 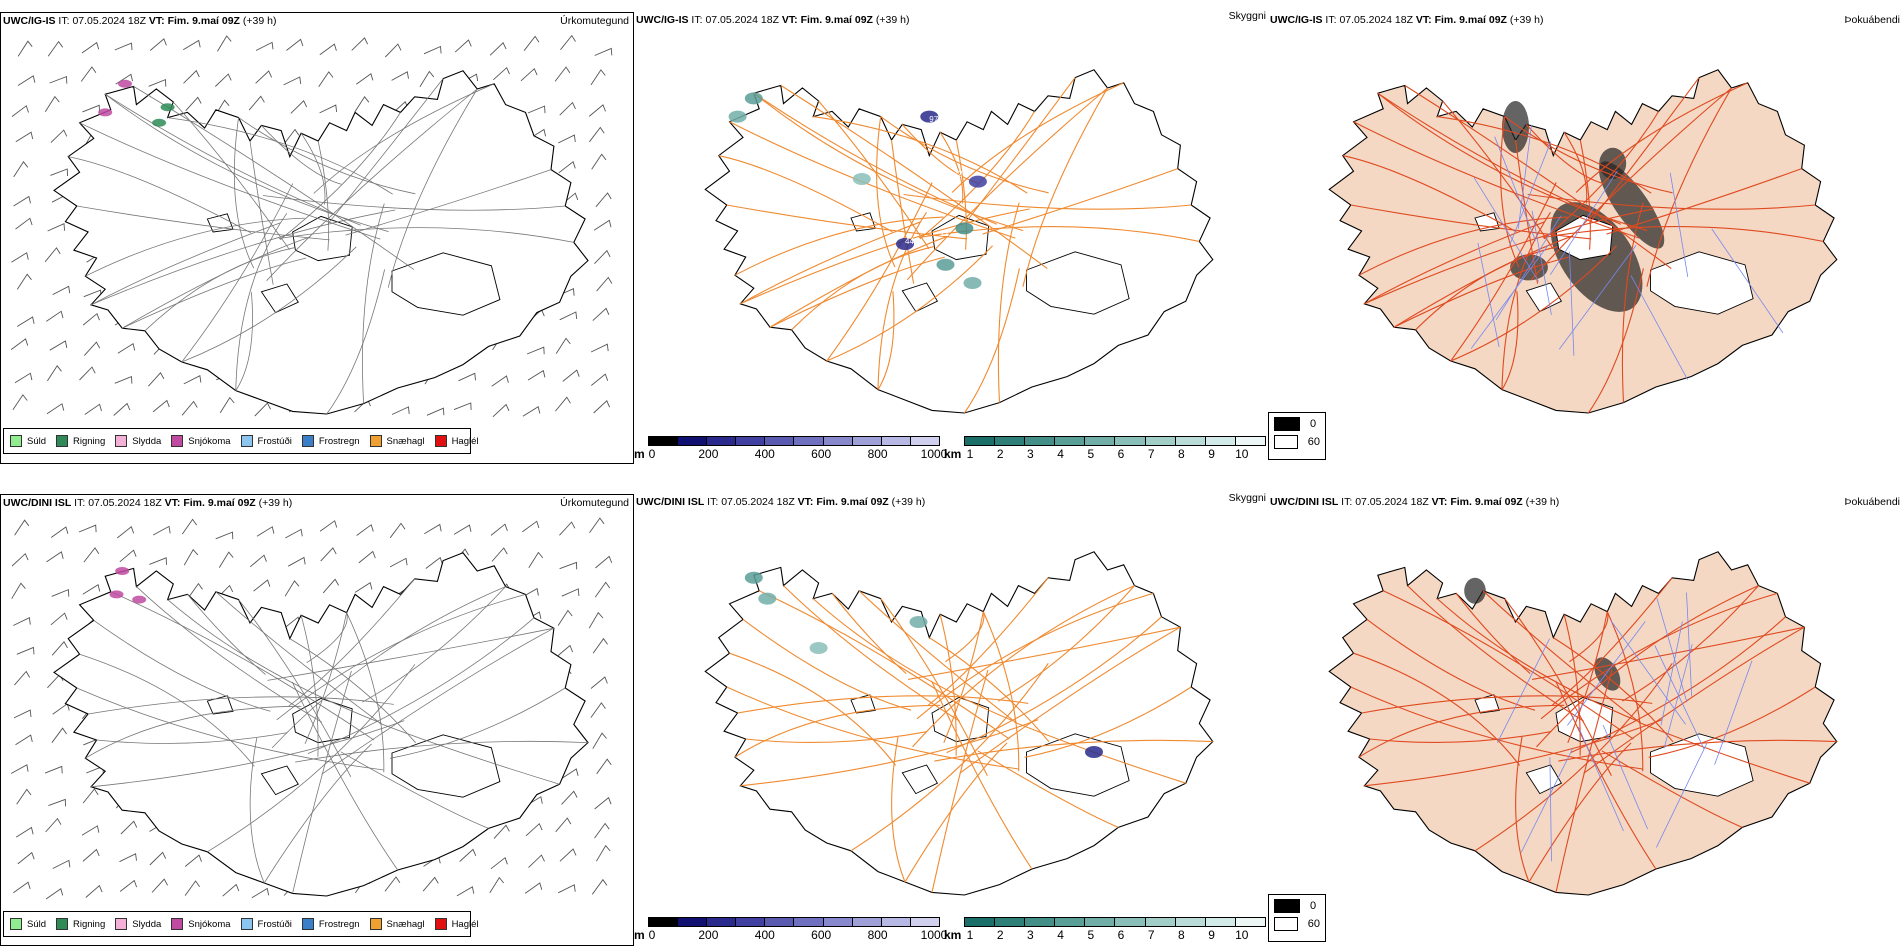 What do you see at coordinates (28, 924) in the screenshot?
I see `legend-item: Súld` at bounding box center [28, 924].